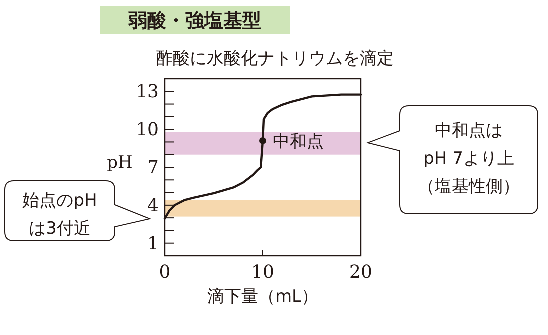 Image resolution: width=548 pixels, height=335 pixels. What do you see at coordinates (275, 59) in the screenshot?
I see `chart-subtitle: 酢酸に水酸化ナトリウムを滴定` at bounding box center [275, 59].